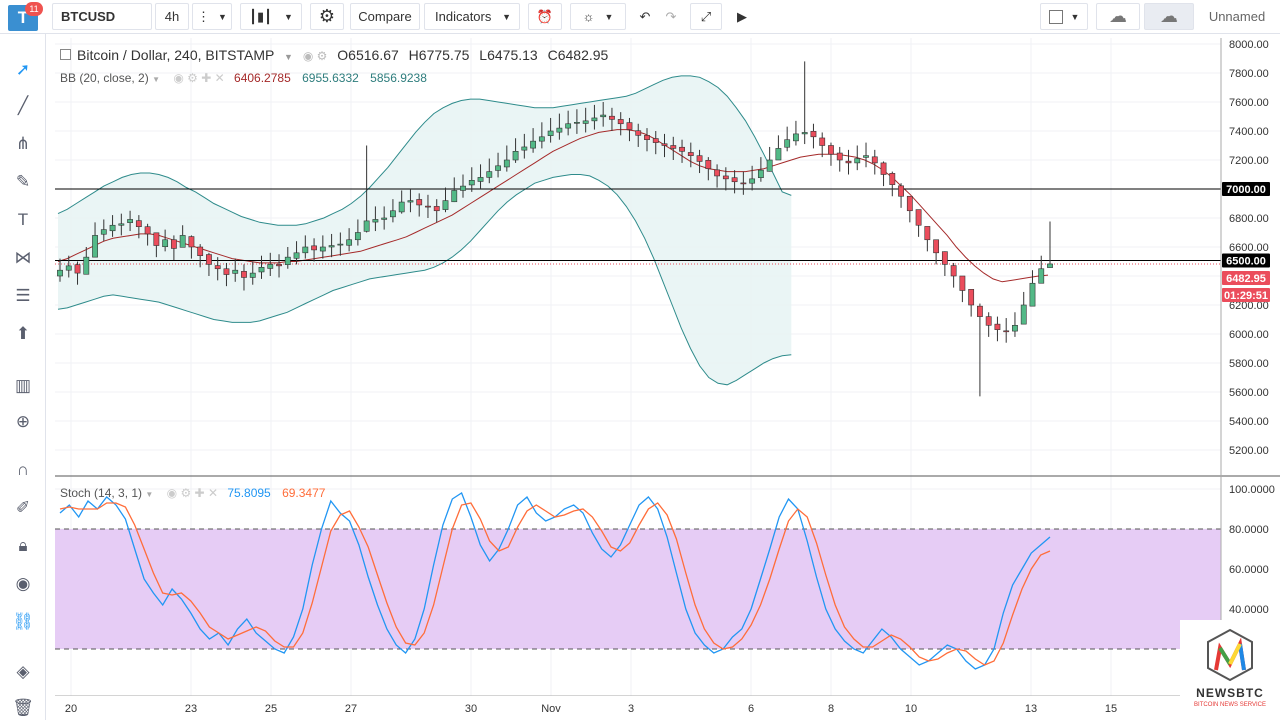 The width and height of the screenshot is (1280, 720). I want to click on visibility-icon: ◉ ⚙, so click(315, 56).